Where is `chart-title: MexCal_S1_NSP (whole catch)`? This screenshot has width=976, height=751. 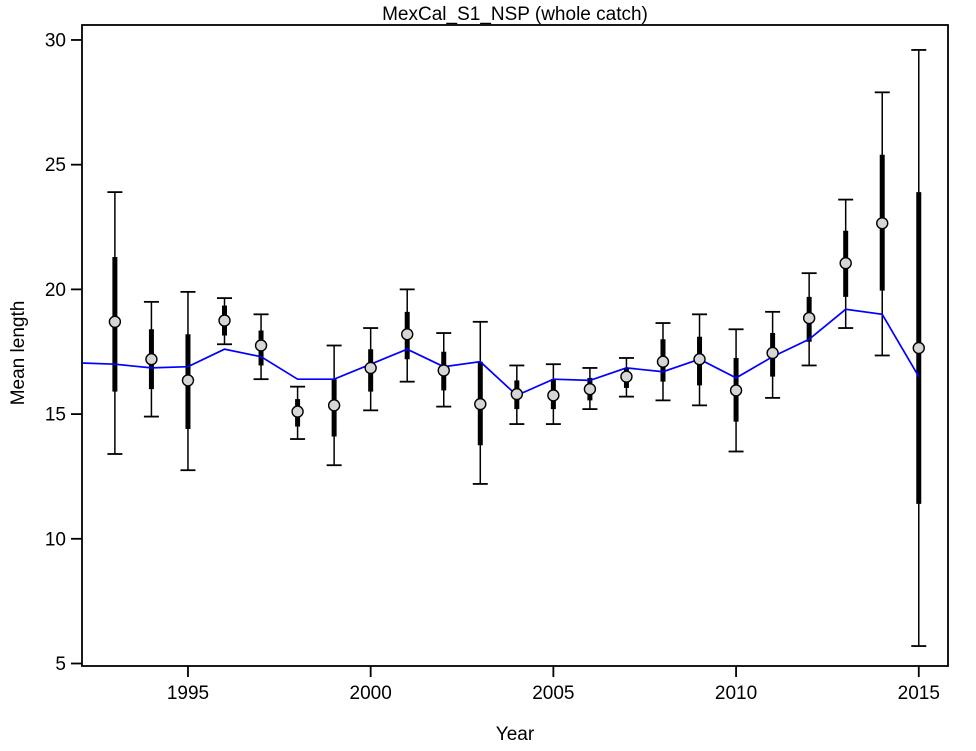 chart-title: MexCal_S1_NSP (whole catch) is located at coordinates (515, 14).